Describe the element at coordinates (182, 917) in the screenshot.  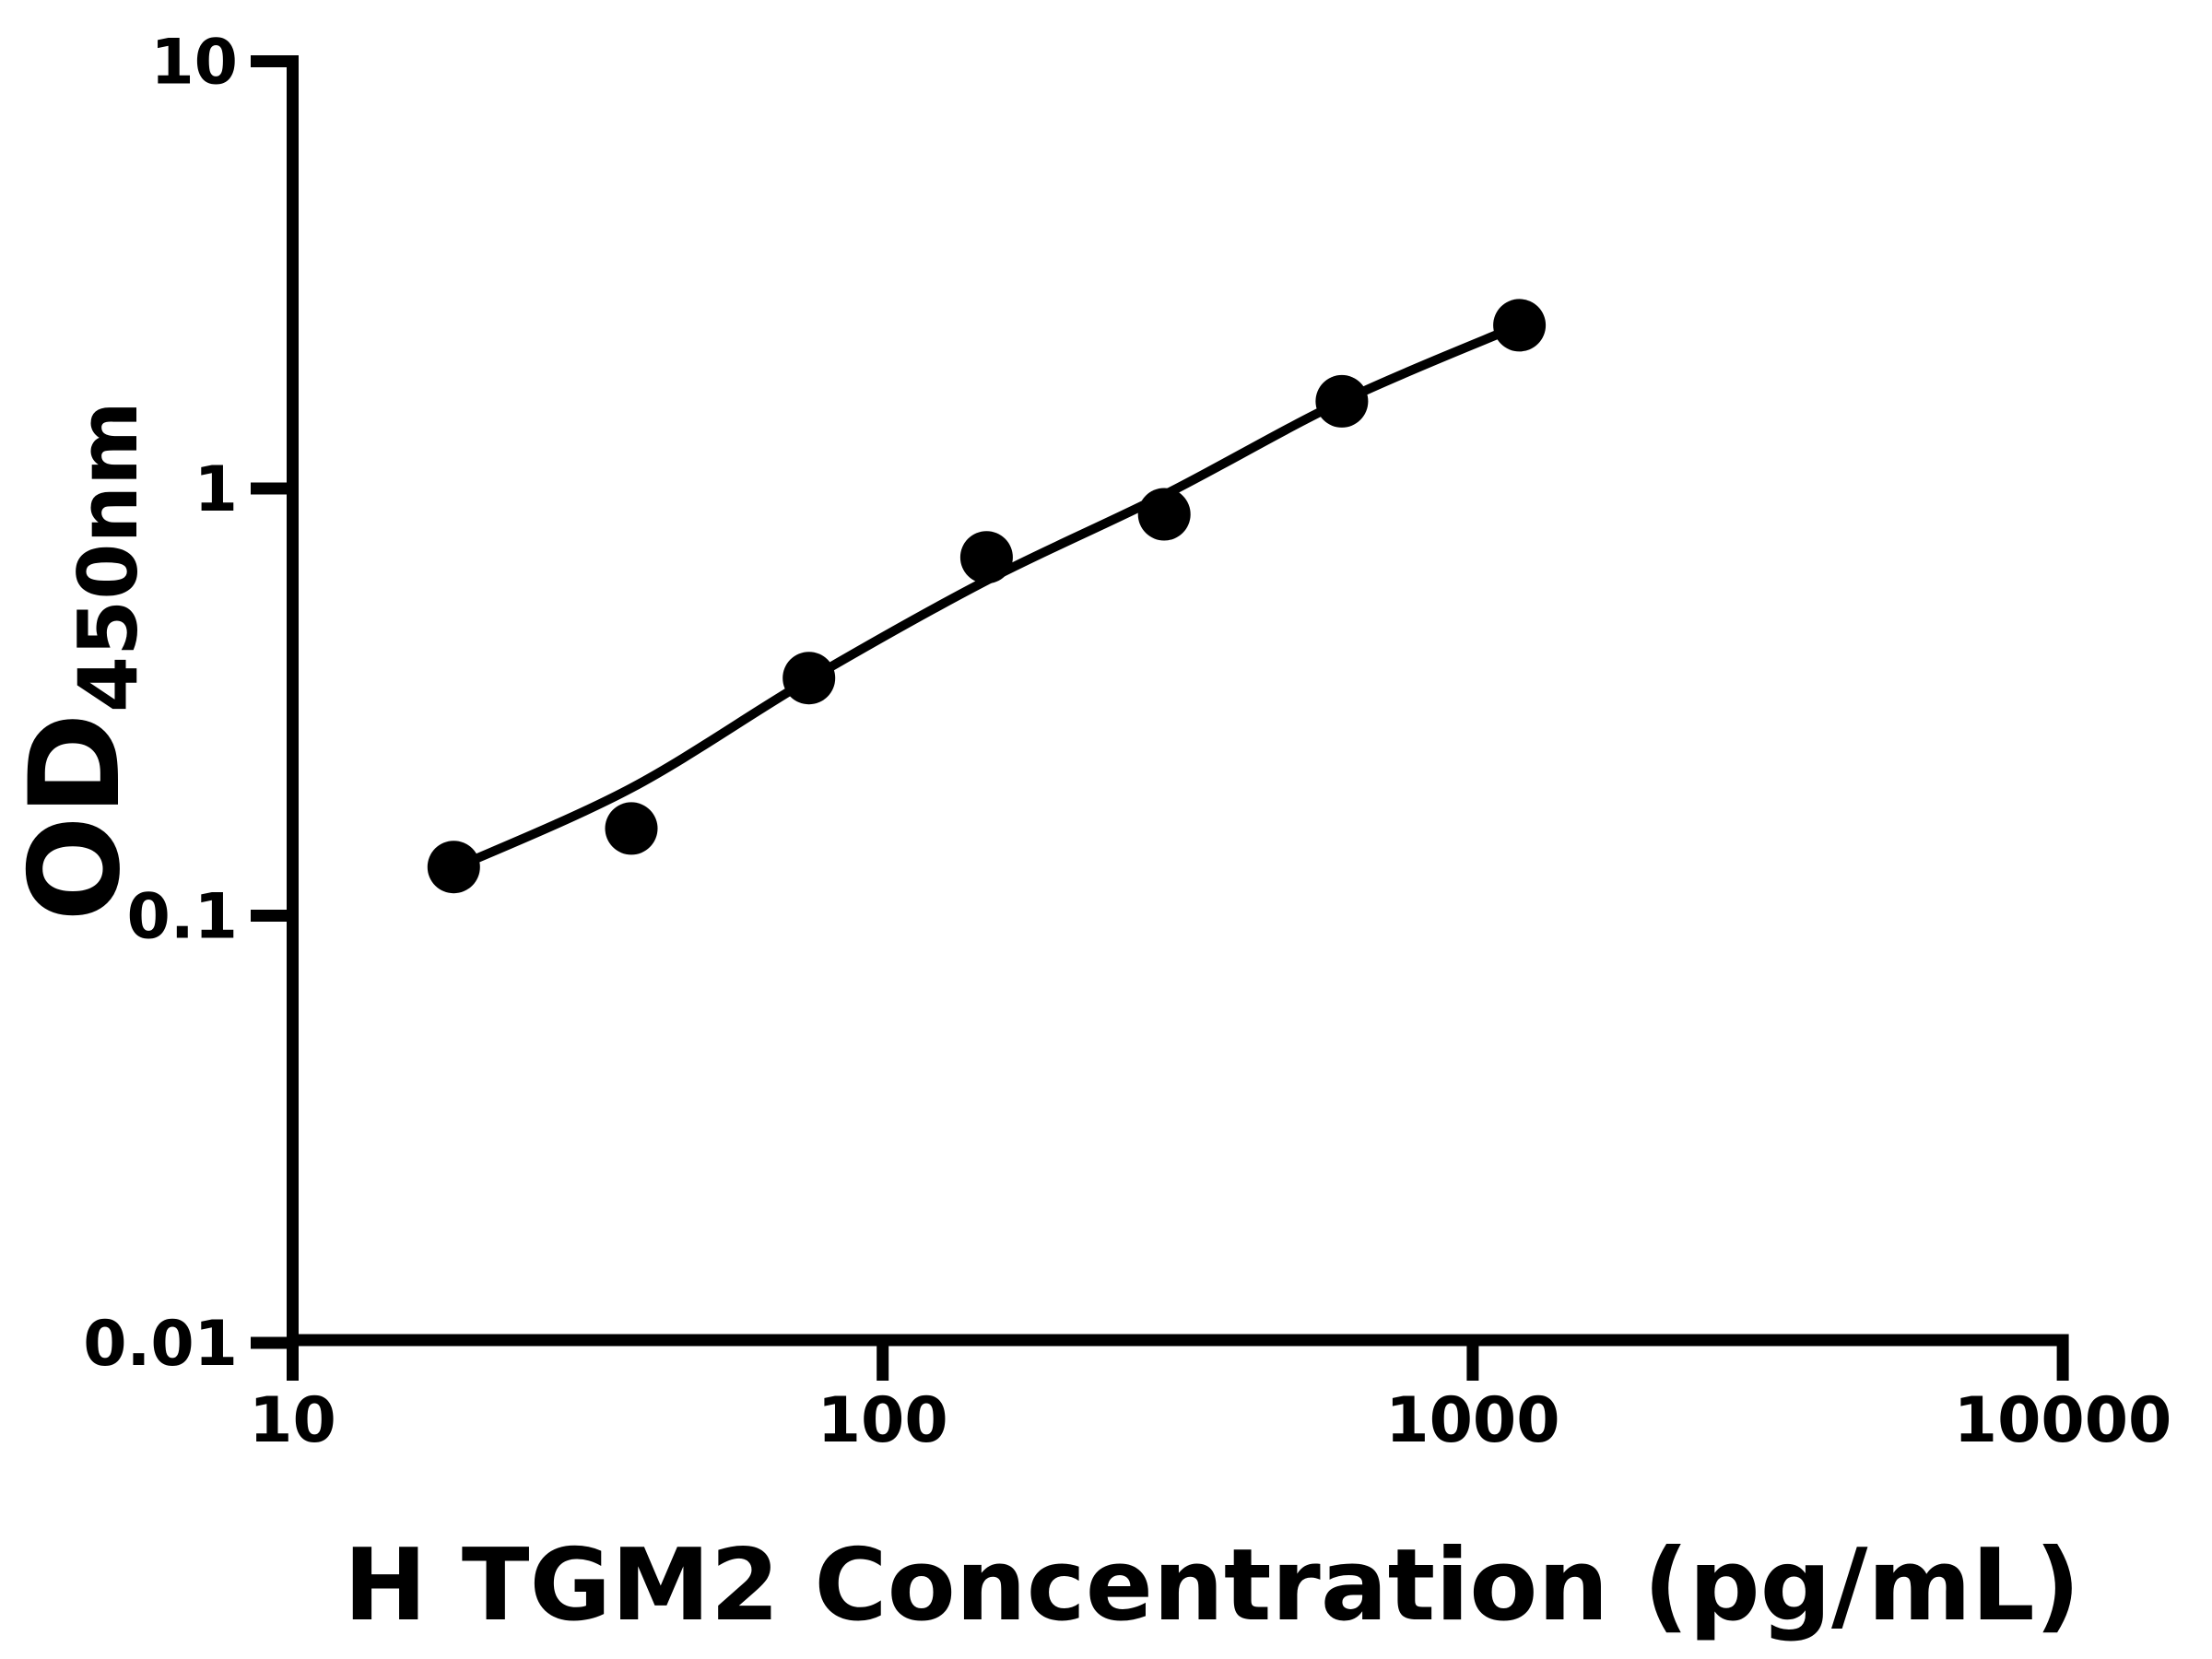
I see `y-axis-tick-label: 0.1` at that location.